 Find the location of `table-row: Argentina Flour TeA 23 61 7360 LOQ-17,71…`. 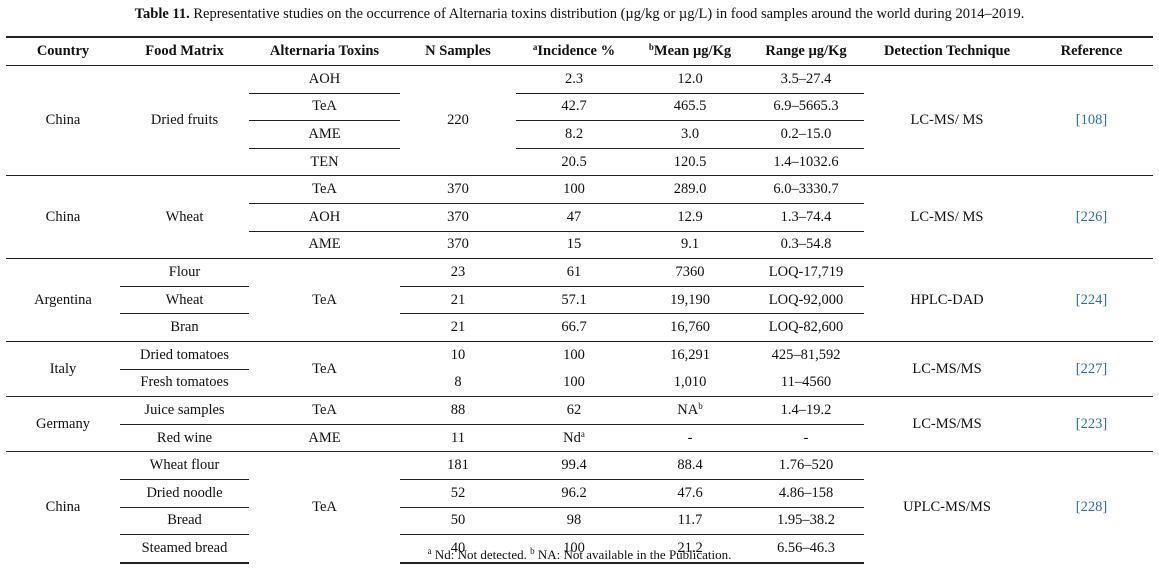

table-row: Argentina Flour TeA 23 61 7360 LOQ-17,71… is located at coordinates (579, 300).